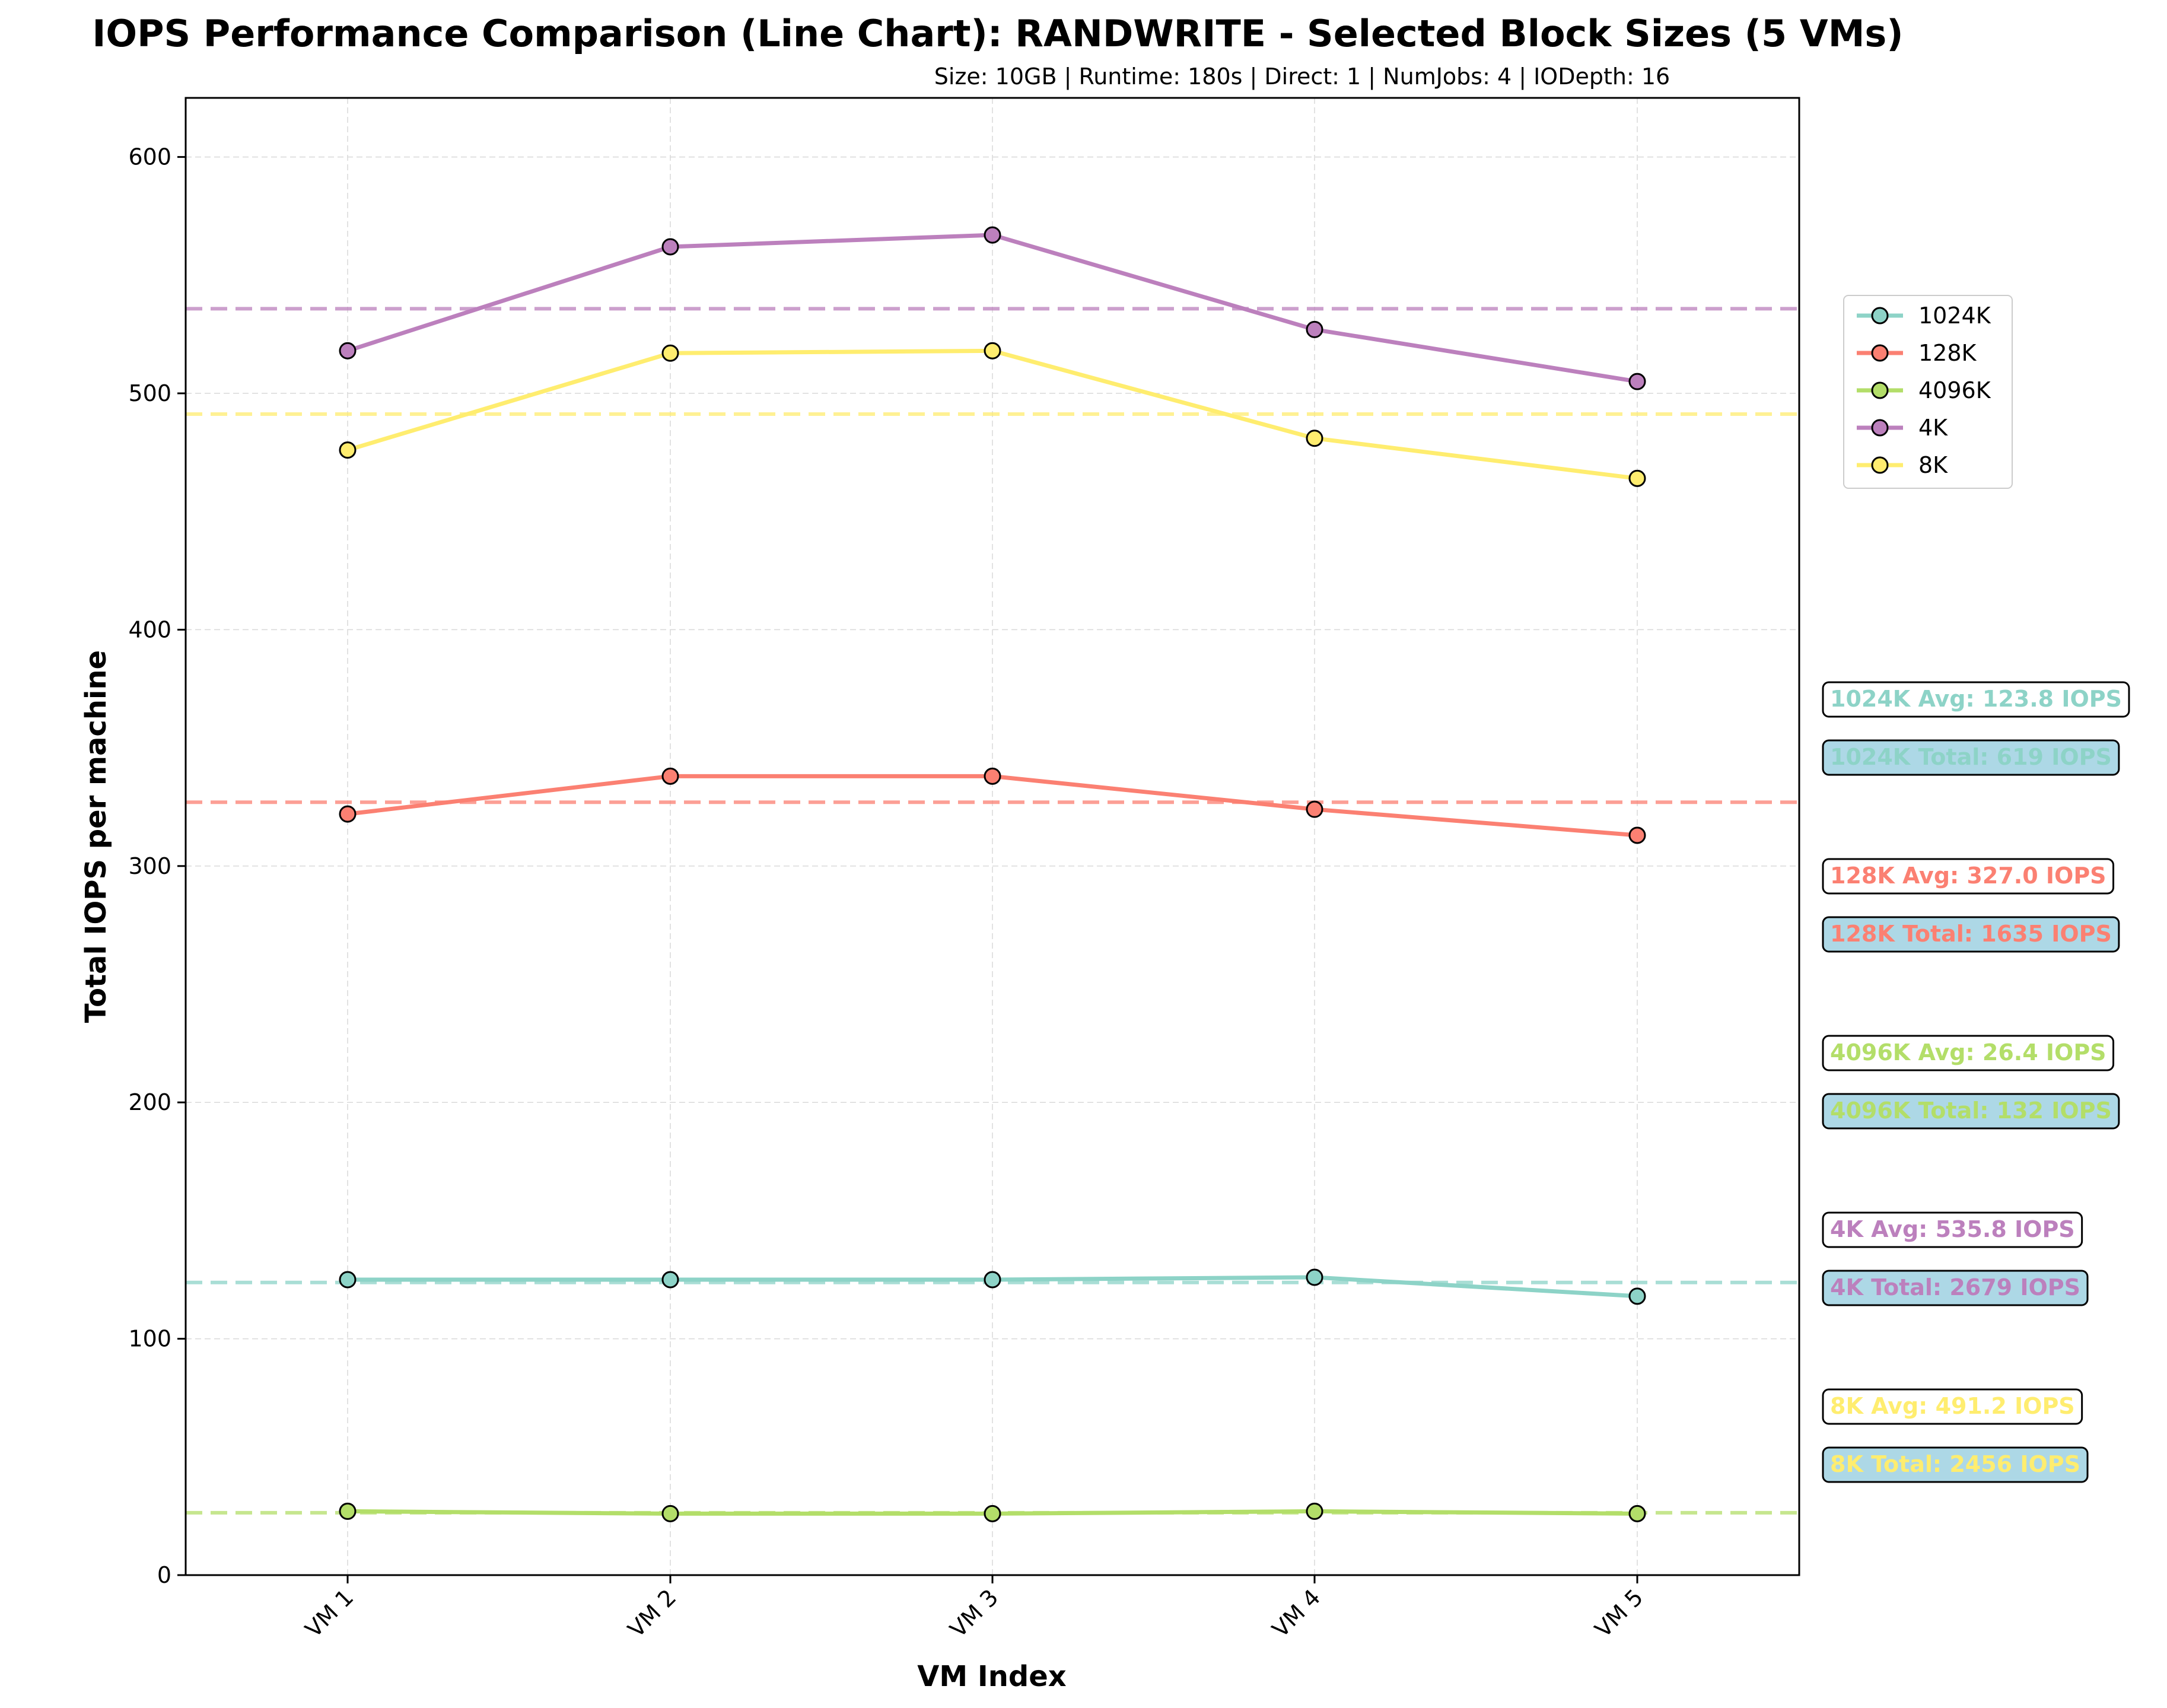 The image size is (2167, 1708). What do you see at coordinates (1955, 316) in the screenshot?
I see `legend-label-1024k: 1024K` at bounding box center [1955, 316].